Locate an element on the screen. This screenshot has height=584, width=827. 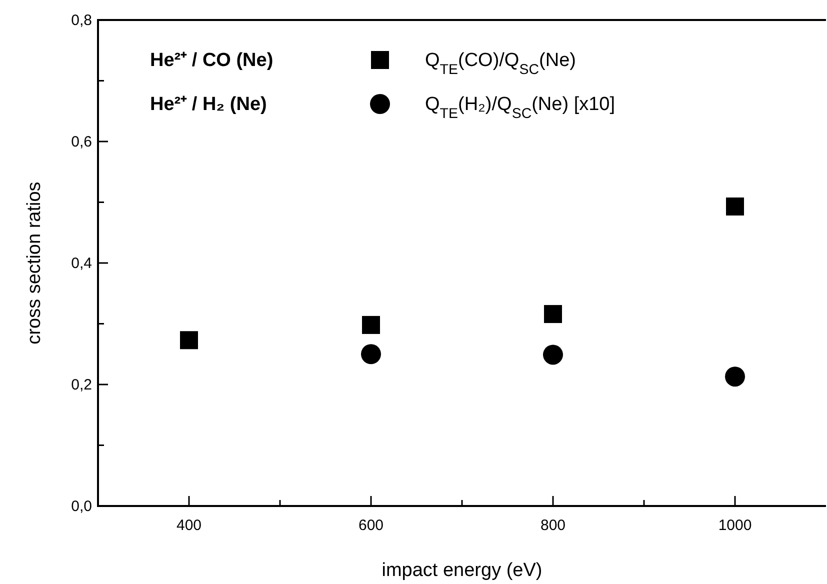
x-tick-label: 1000 is located at coordinates (735, 525).